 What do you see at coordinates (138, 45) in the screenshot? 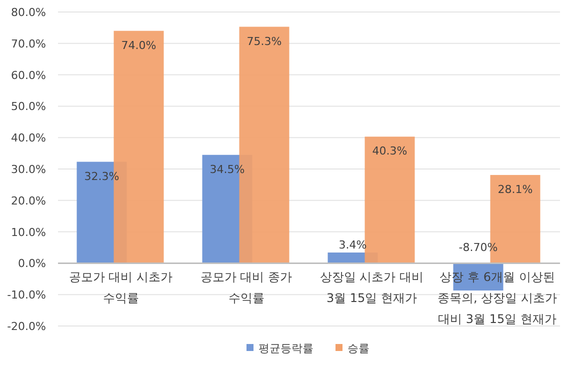
I see `data-label: 74.0%` at bounding box center [138, 45].